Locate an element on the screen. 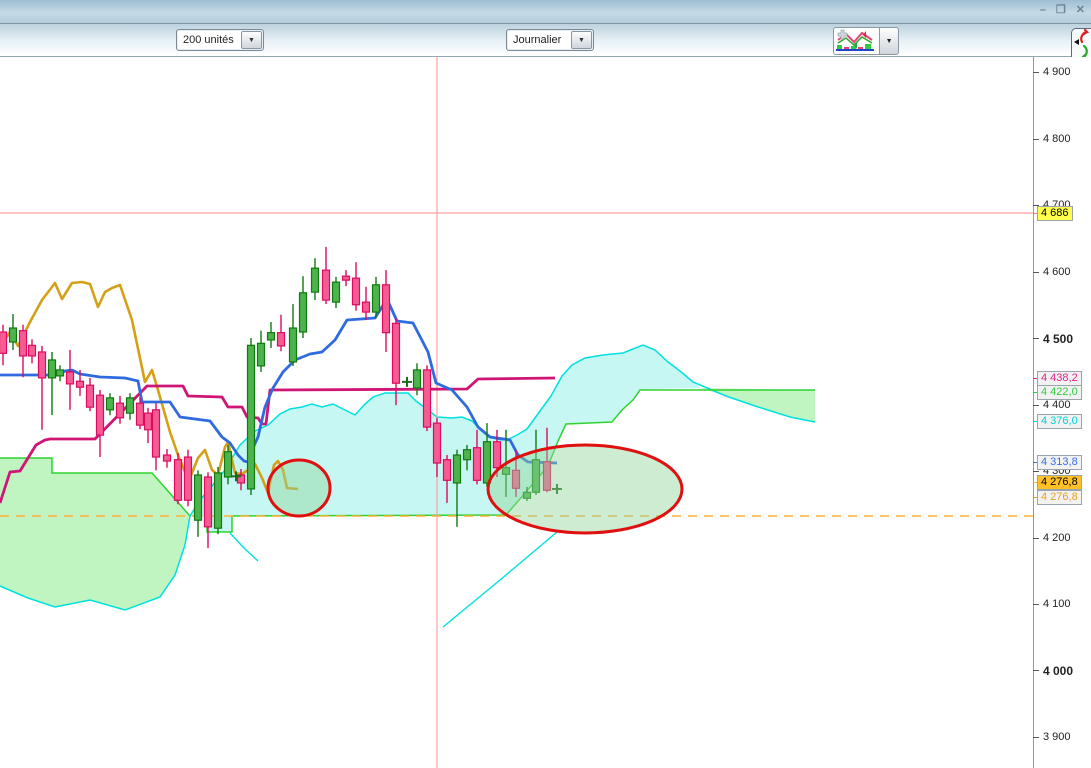 The image size is (1091, 768). chart-toolbar: 200 unités ▼ Journalier ▼ is located at coordinates (545, 40).